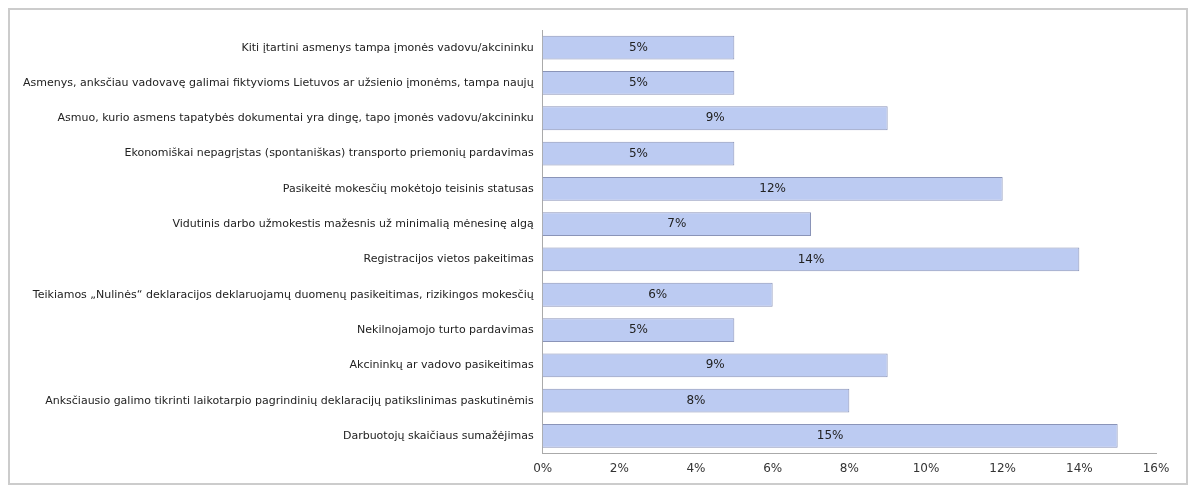  Describe the element at coordinates (772, 187) in the screenshot. I see `data-label: 12%` at that location.